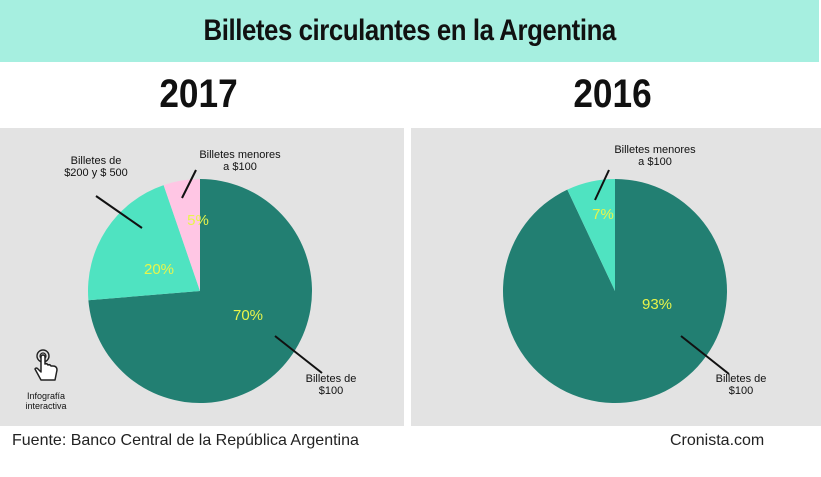  I want to click on interactive-badge: Infografía interactiva, so click(46, 379).